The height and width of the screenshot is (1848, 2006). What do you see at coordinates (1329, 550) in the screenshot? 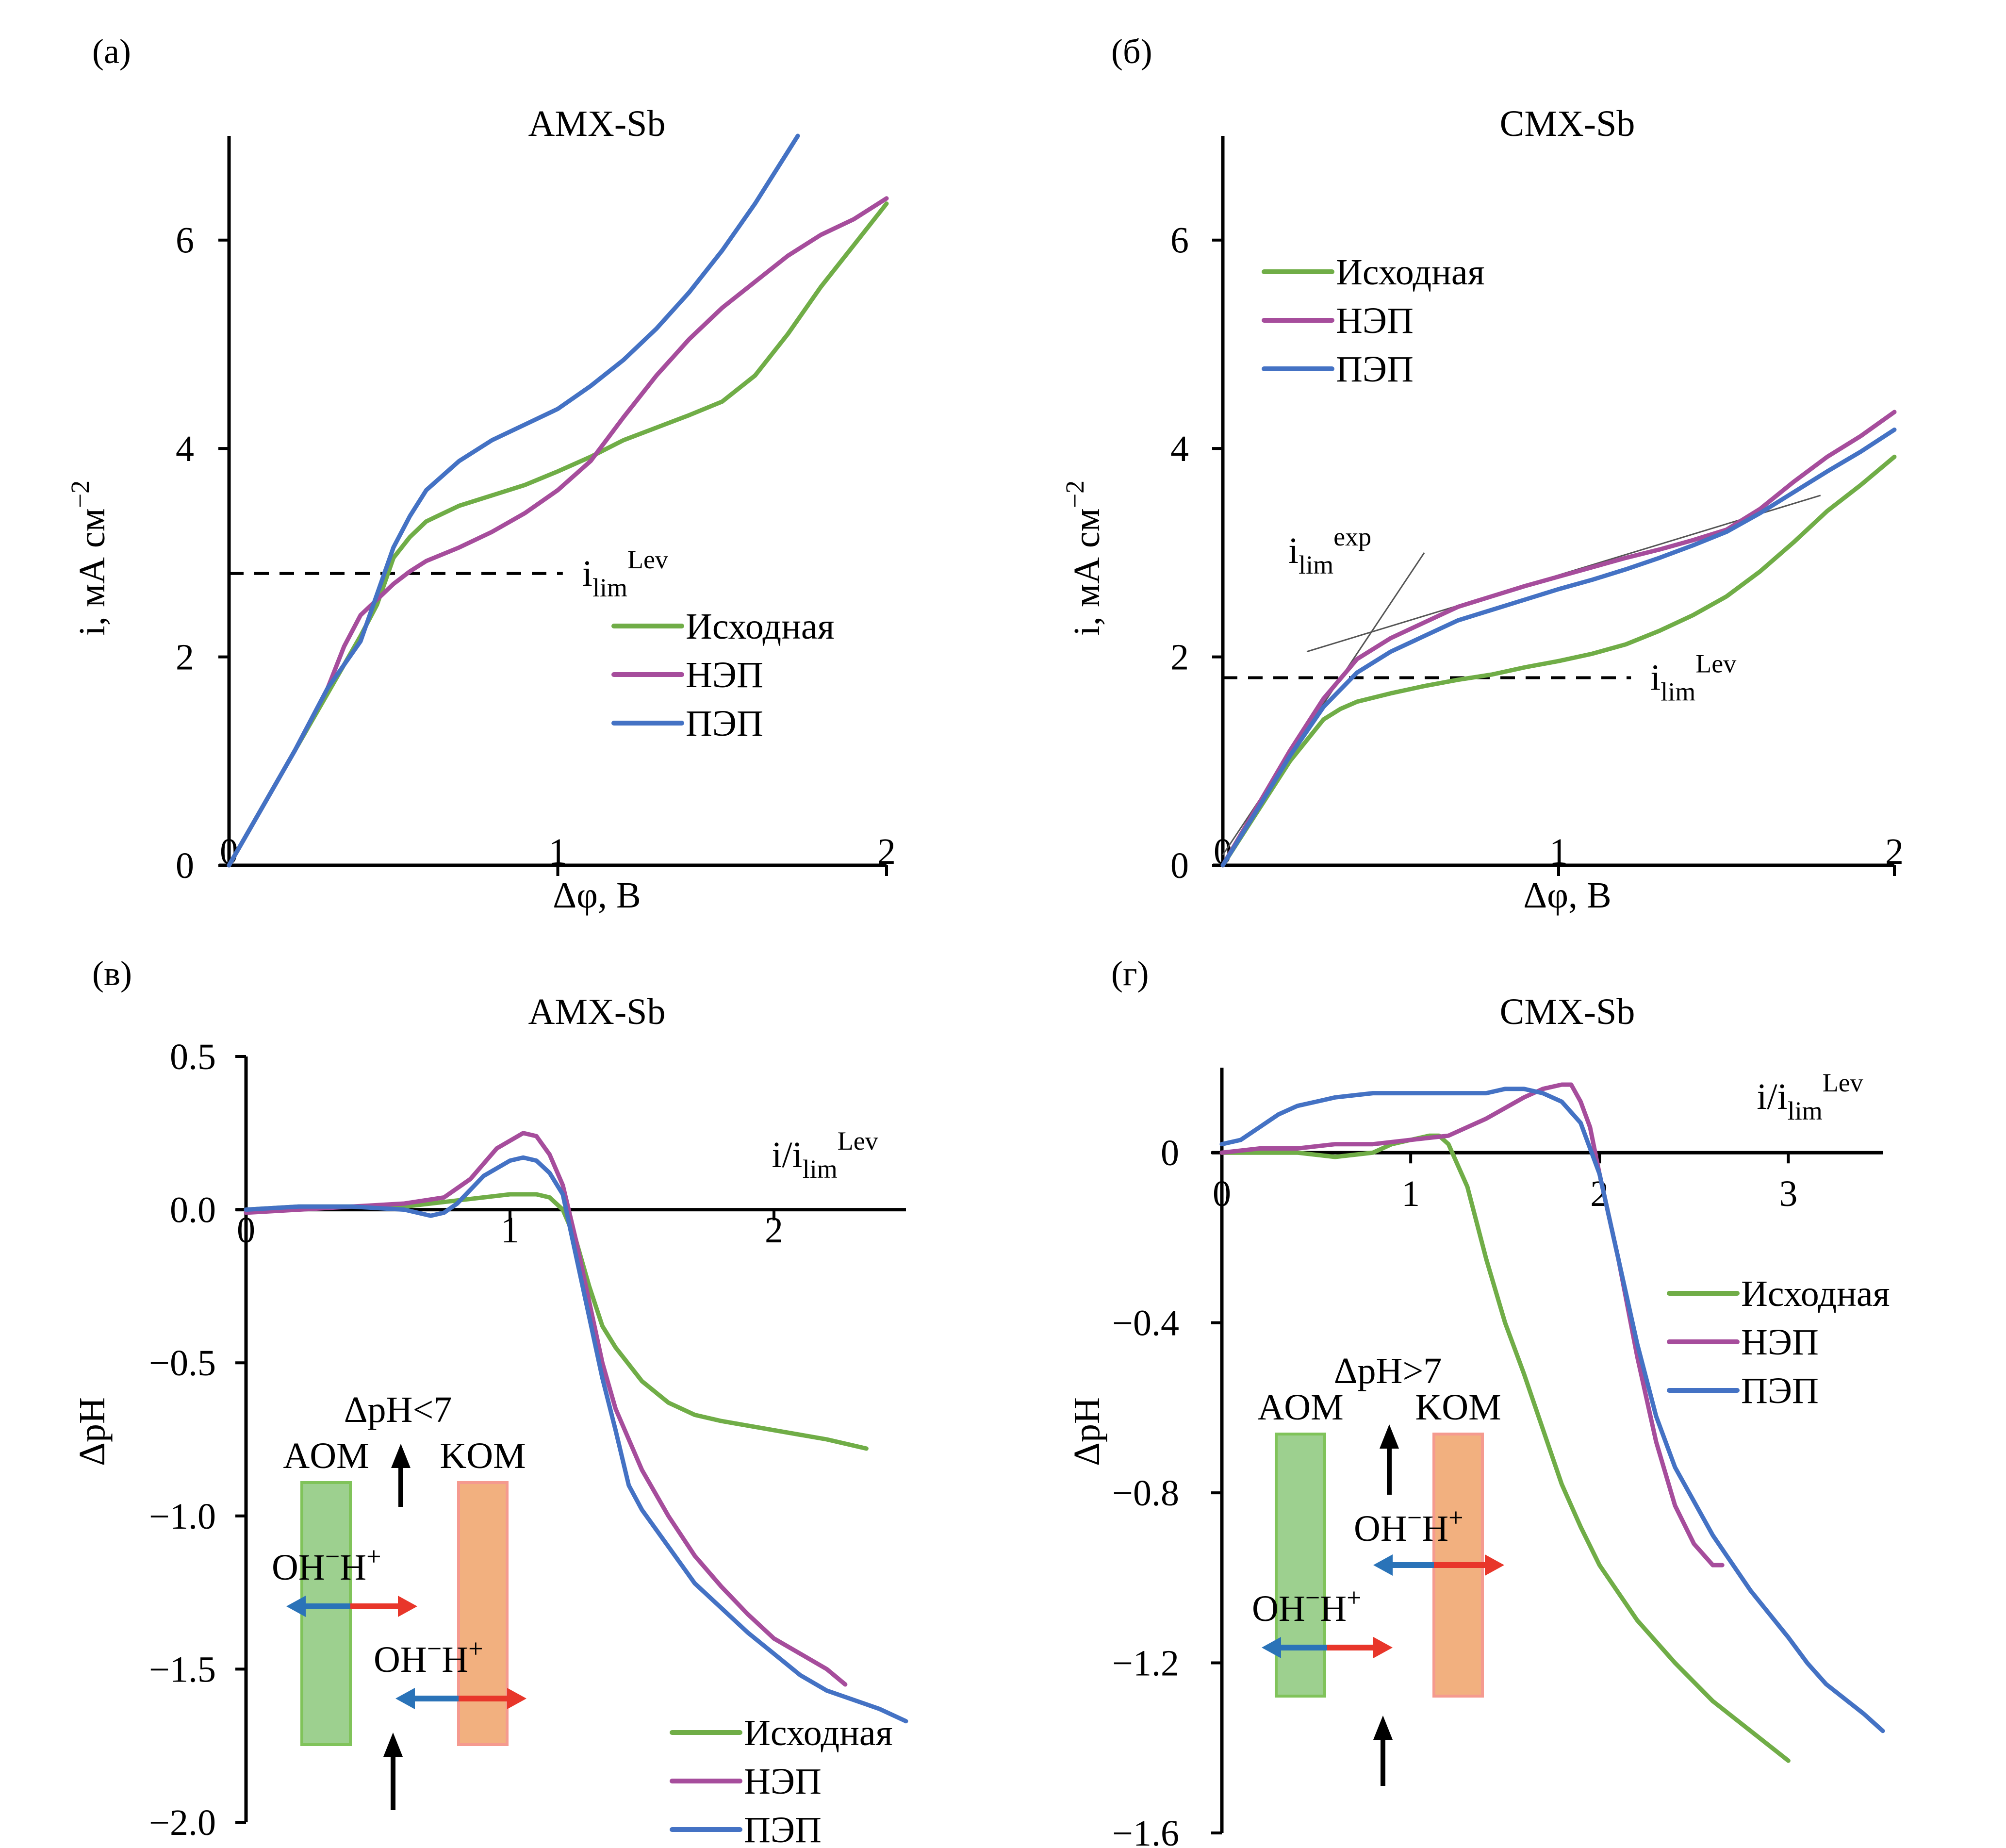
I see `exp-limiting-current-label: ilimexp` at bounding box center [1329, 550].